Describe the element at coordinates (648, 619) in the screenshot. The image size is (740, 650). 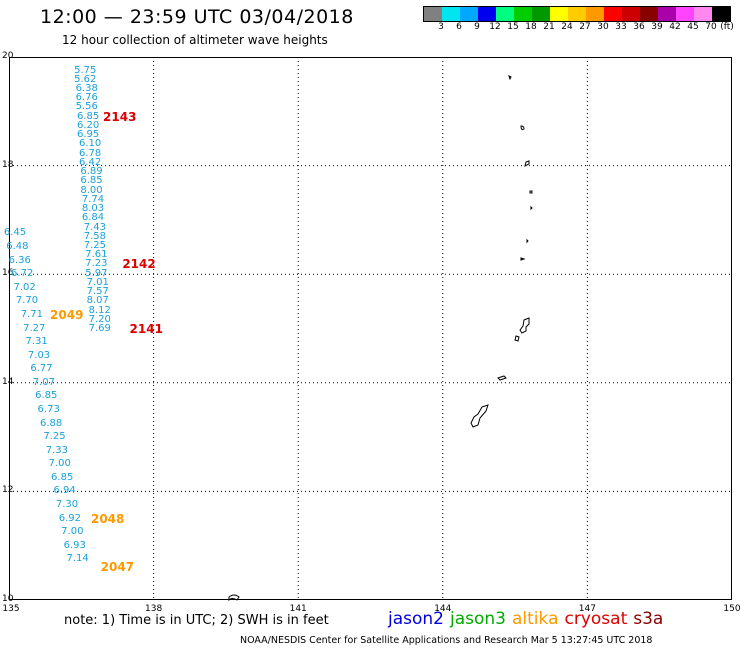
I see `legend-item: s3a` at that location.